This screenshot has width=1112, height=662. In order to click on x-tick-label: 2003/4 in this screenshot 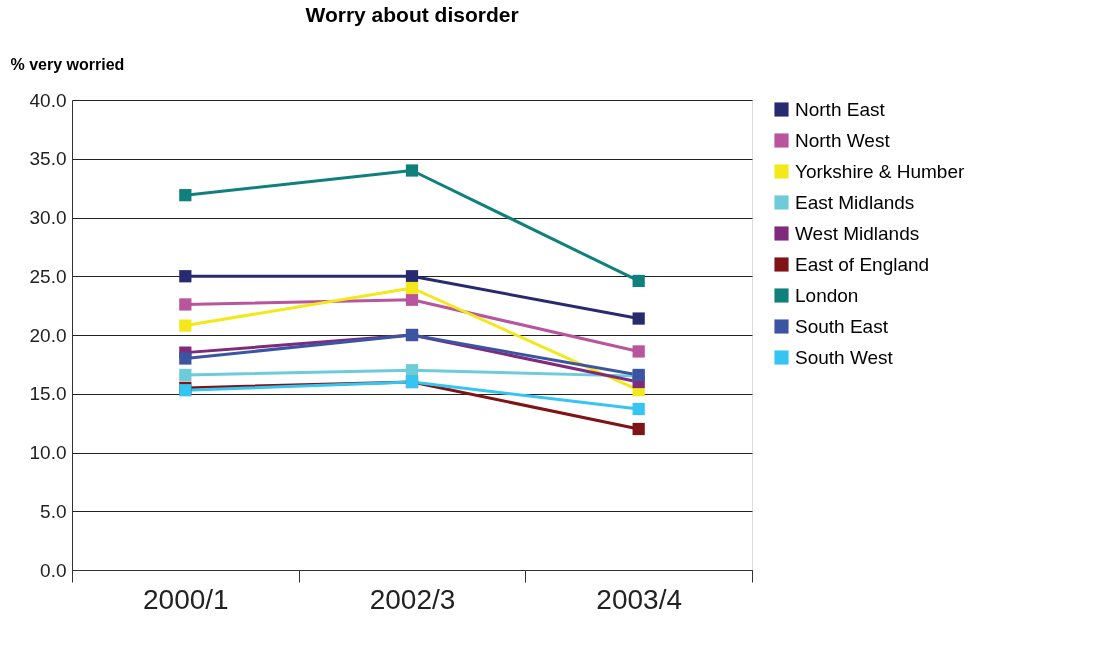, I will do `click(639, 599)`.